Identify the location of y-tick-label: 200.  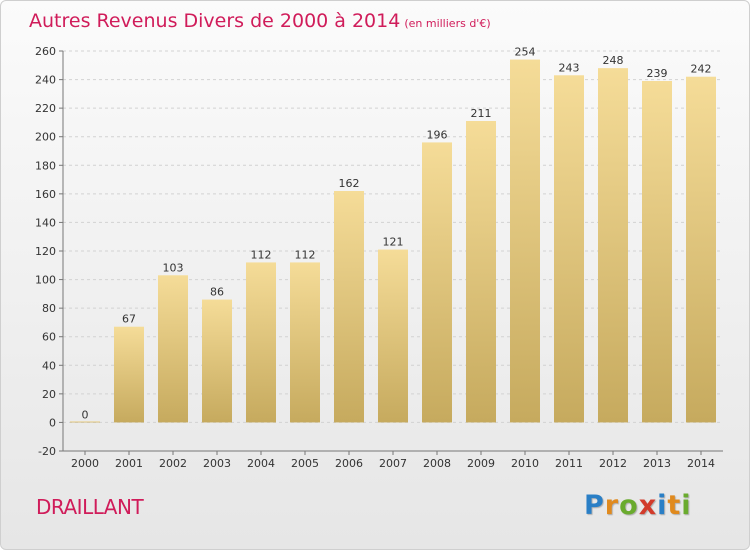
(45, 137).